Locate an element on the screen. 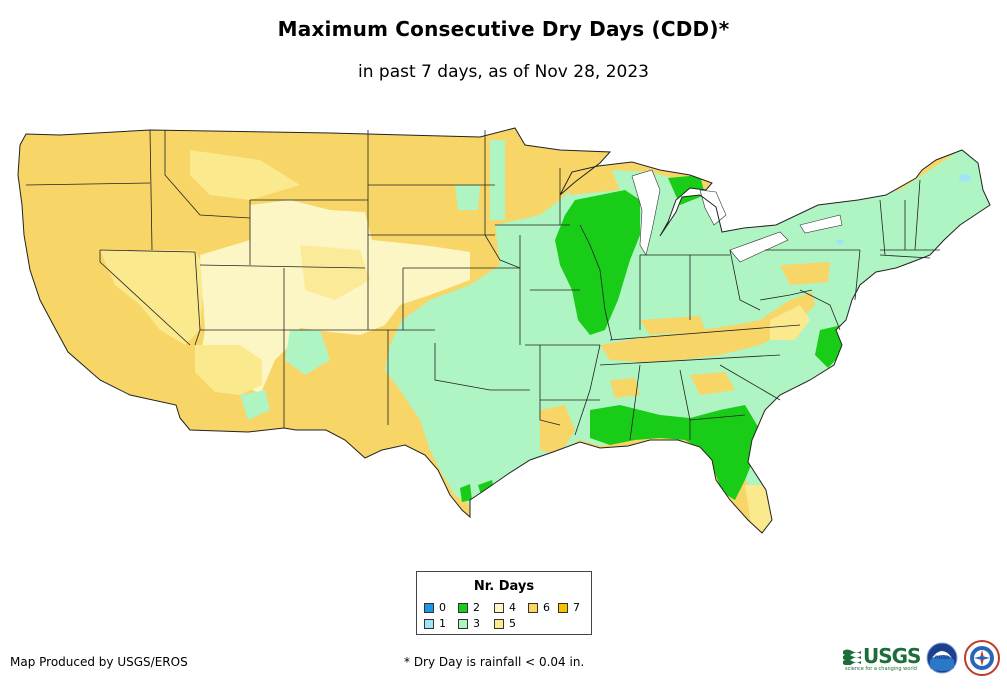 The image size is (1007, 691). lake-michigan is located at coordinates (646, 212).